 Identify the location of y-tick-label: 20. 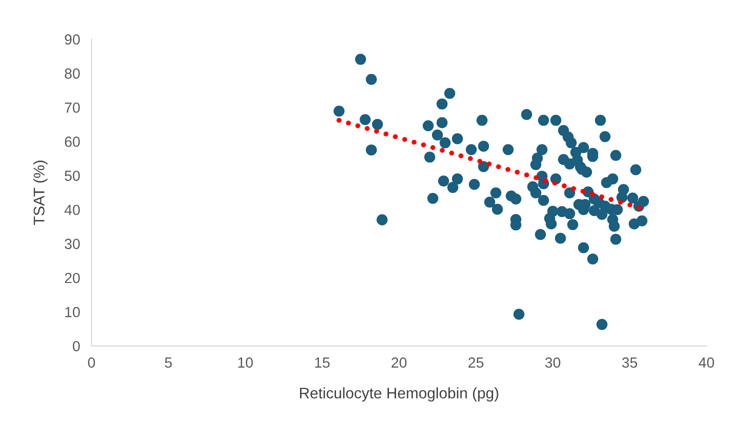
(72, 278).